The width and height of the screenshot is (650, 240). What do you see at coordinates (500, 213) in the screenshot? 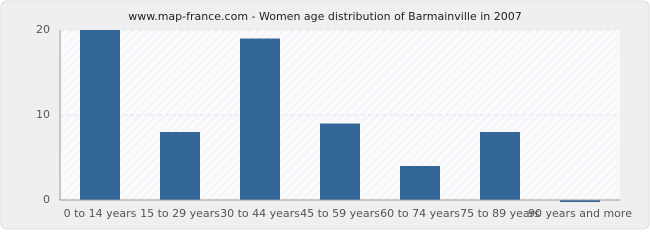
I see `x-tick-label: 75 to 89 years` at bounding box center [500, 213].